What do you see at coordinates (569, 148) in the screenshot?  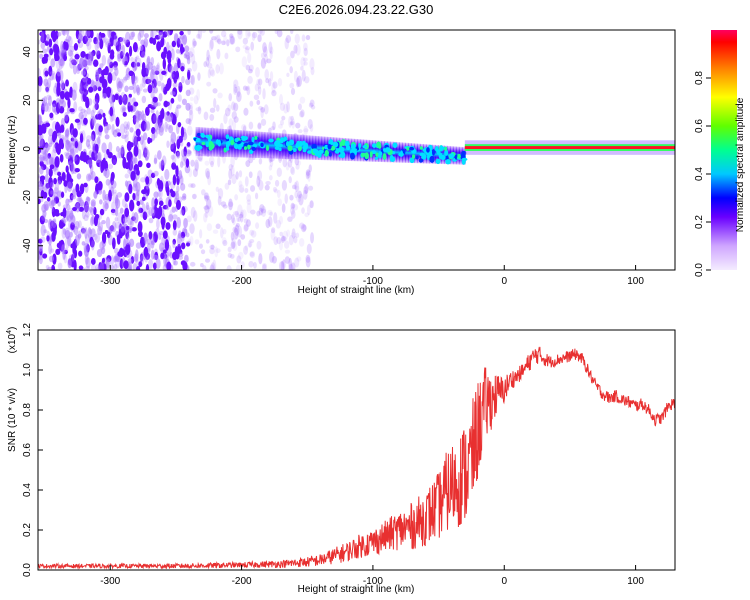 I see `carrier-core` at bounding box center [569, 148].